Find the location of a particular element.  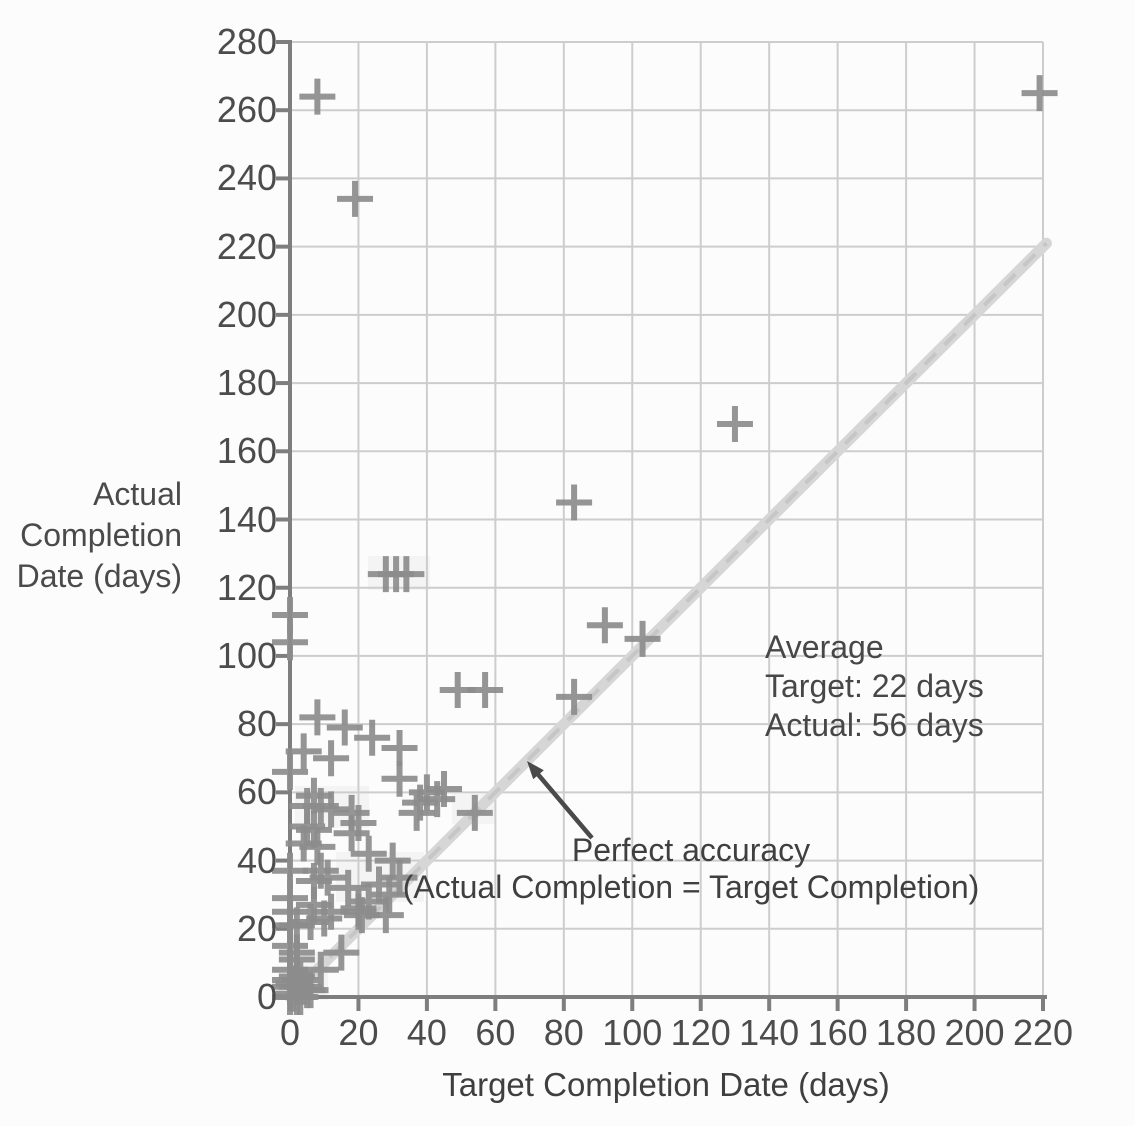

y-tick-label: 180 is located at coordinates (246, 383).